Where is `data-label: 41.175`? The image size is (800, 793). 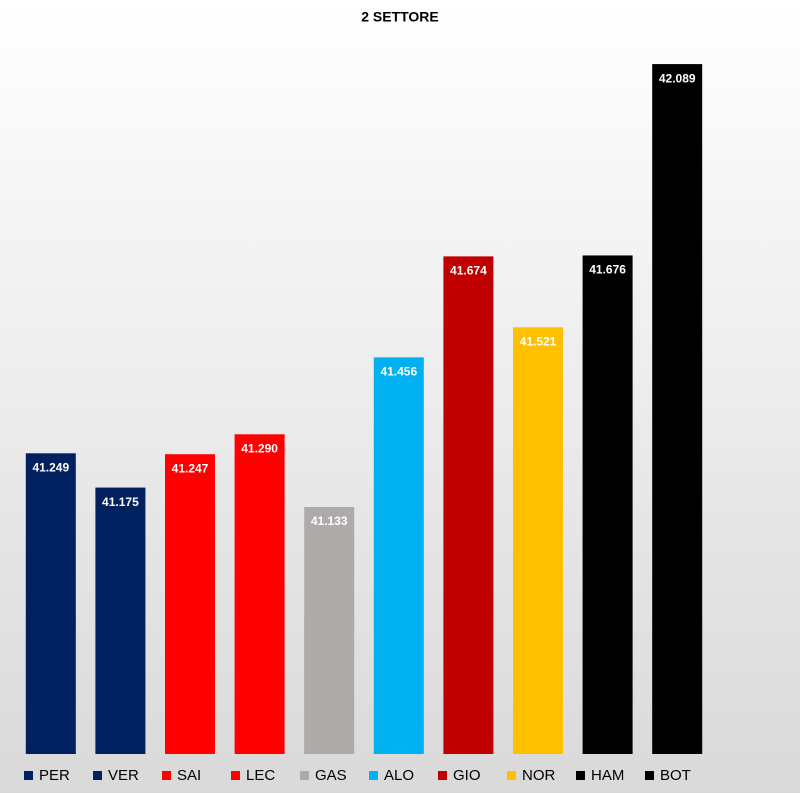 data-label: 41.175 is located at coordinates (120, 502).